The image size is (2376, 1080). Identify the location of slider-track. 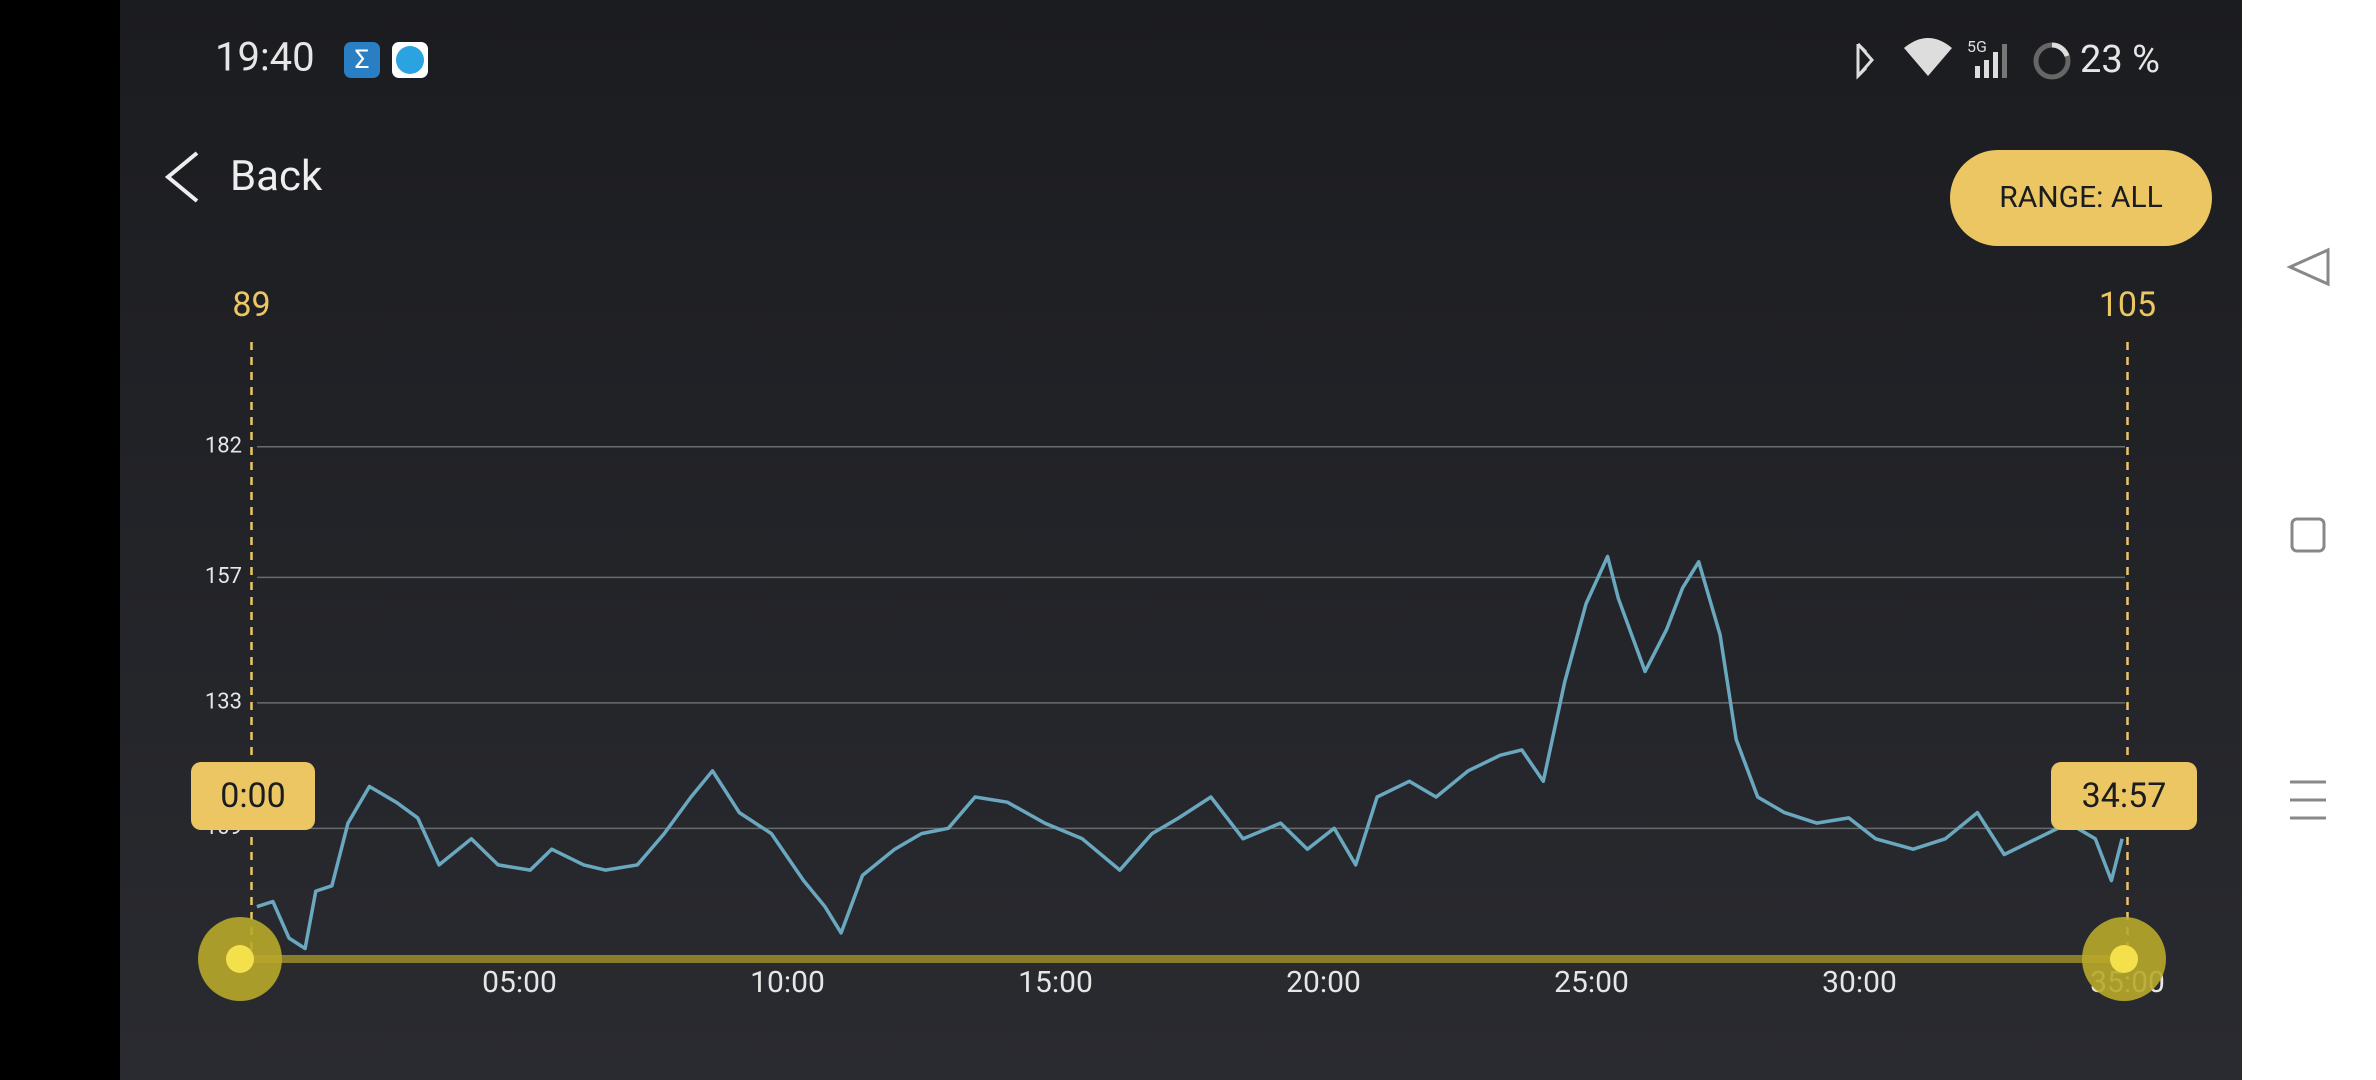
(1182, 959).